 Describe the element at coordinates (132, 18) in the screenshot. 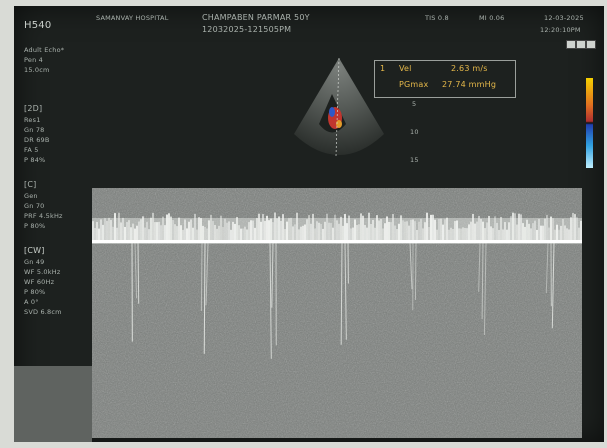

I see `hospital-name: SAMANVAY HOSPITAL` at that location.